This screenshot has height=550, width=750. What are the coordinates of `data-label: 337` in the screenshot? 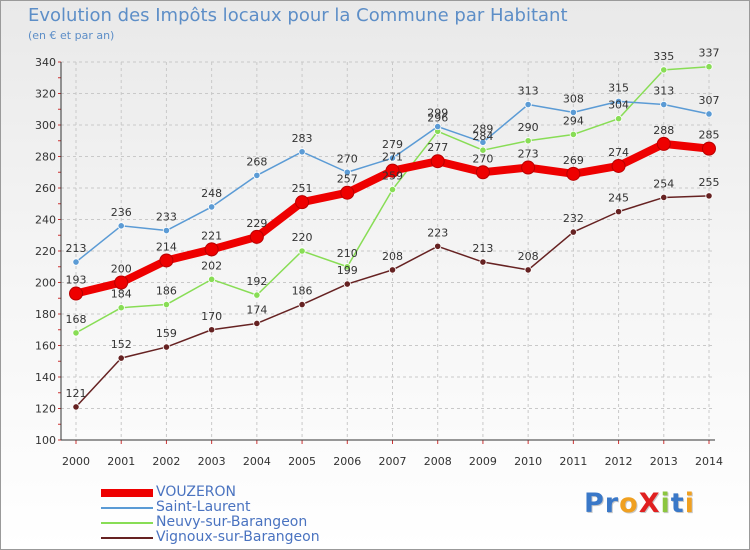 It's located at (708, 53).